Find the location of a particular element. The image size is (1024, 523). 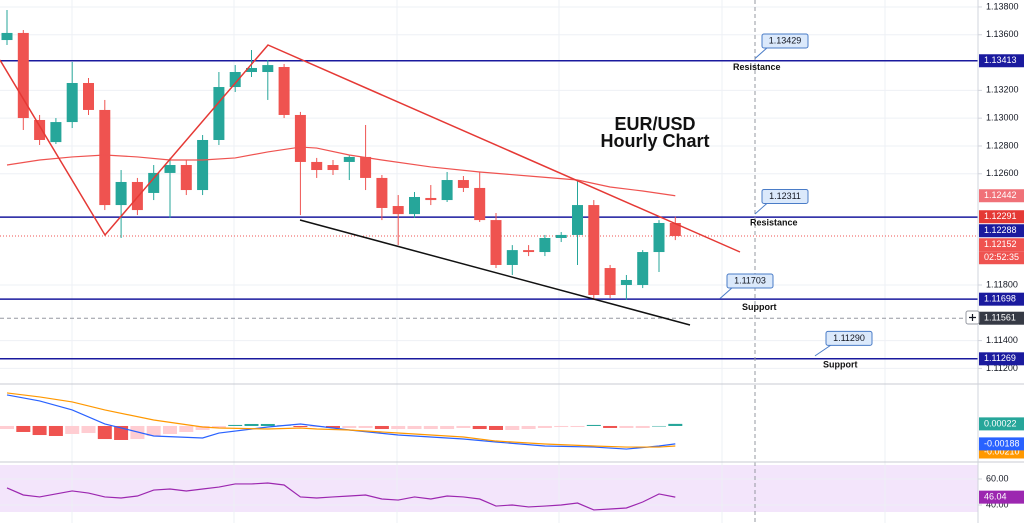

callout-box is located at coordinates (849, 338).